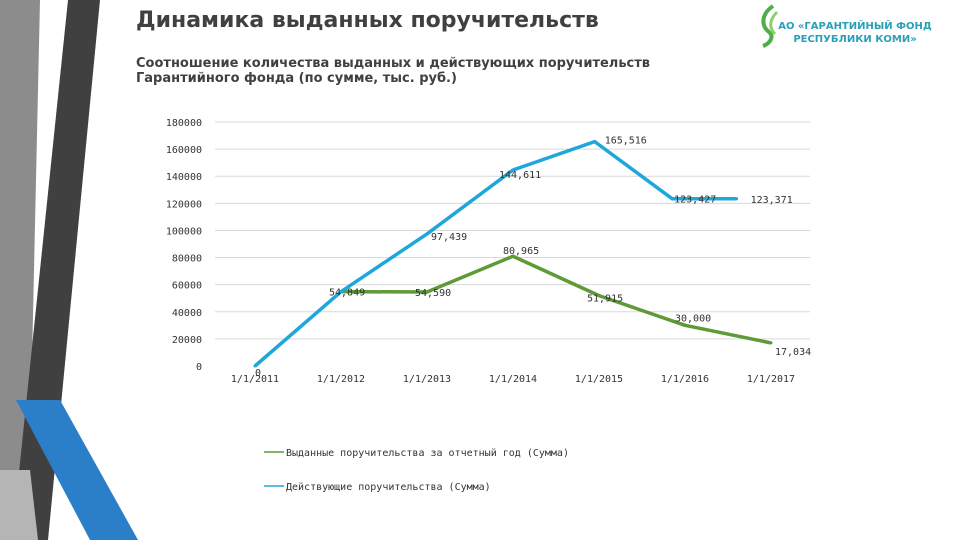  I want to click on data-label: 54,849, so click(347, 293).